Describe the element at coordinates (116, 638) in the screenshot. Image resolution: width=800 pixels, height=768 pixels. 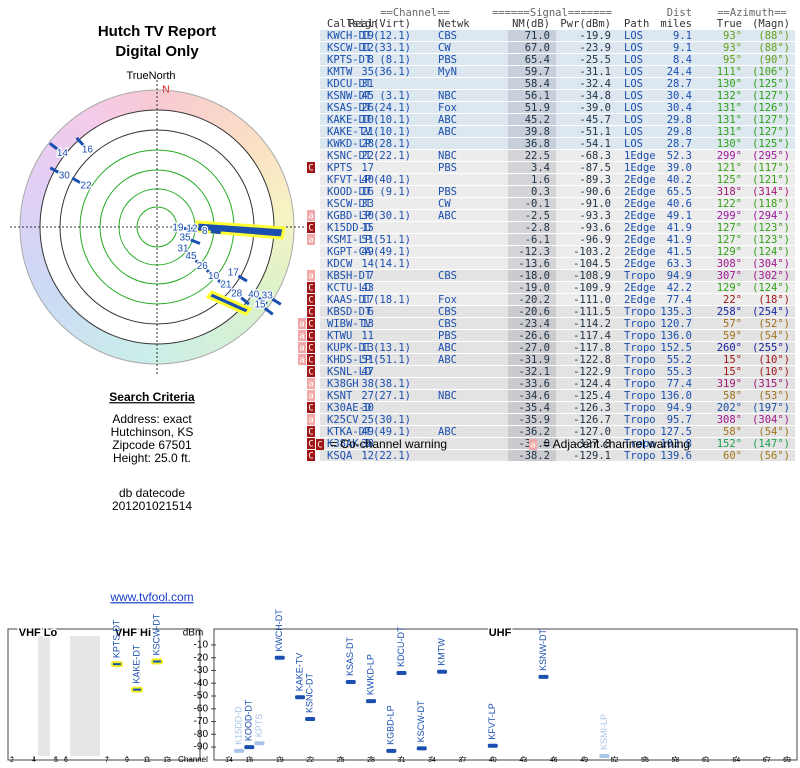
I see `station-name: KPTS-DT` at that location.